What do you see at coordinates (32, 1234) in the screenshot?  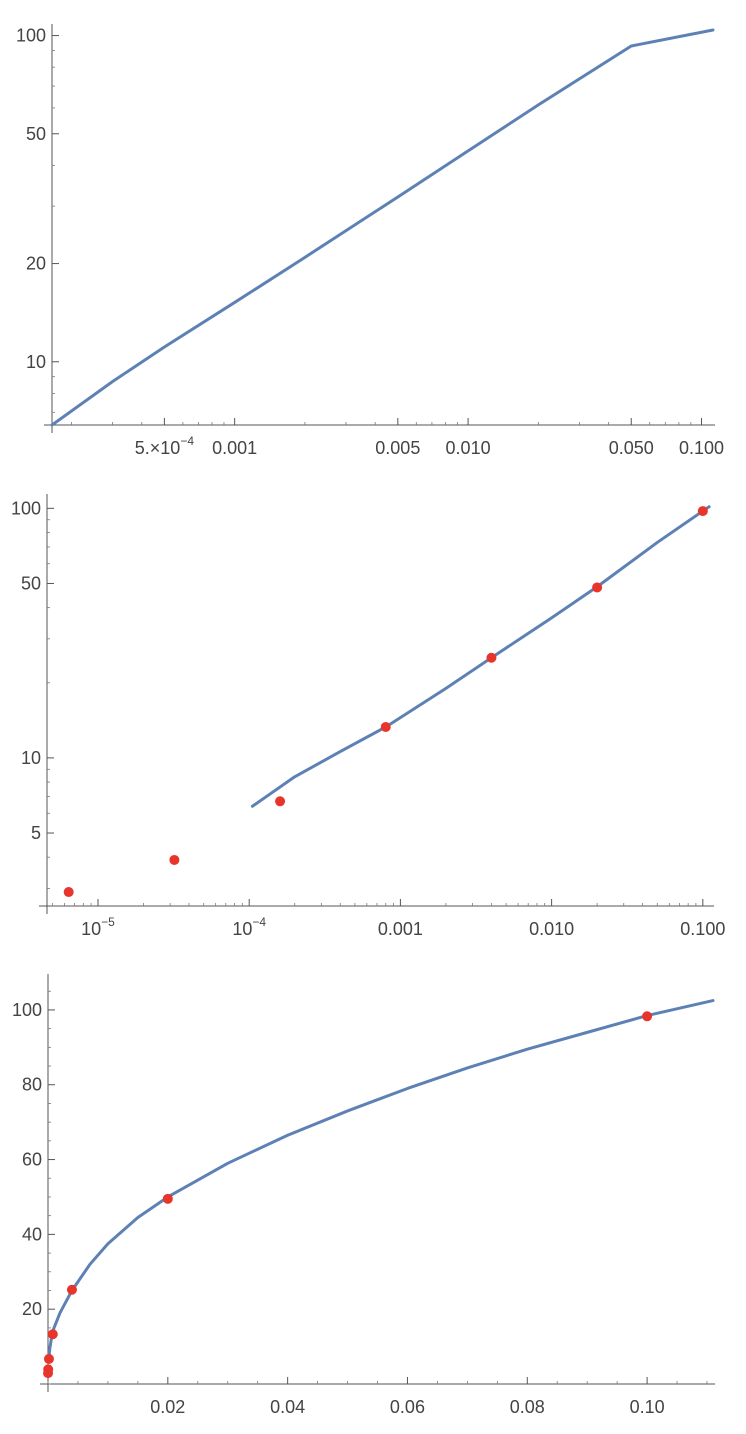 I see `y-tick-label: 40` at bounding box center [32, 1234].